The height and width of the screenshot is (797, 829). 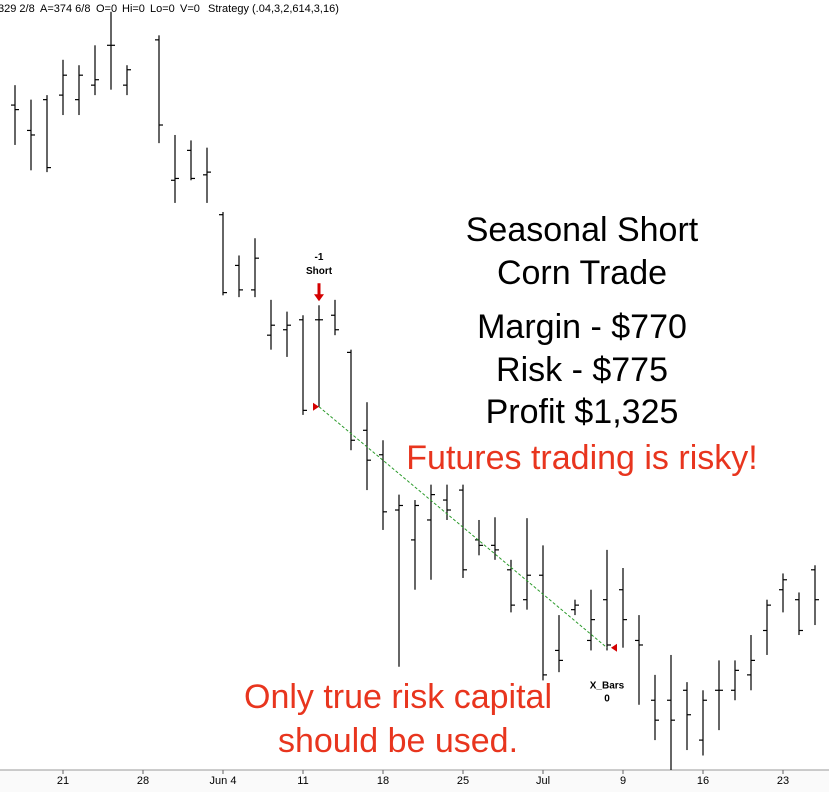 I want to click on stat: Profit $1,325, so click(x=582, y=412).